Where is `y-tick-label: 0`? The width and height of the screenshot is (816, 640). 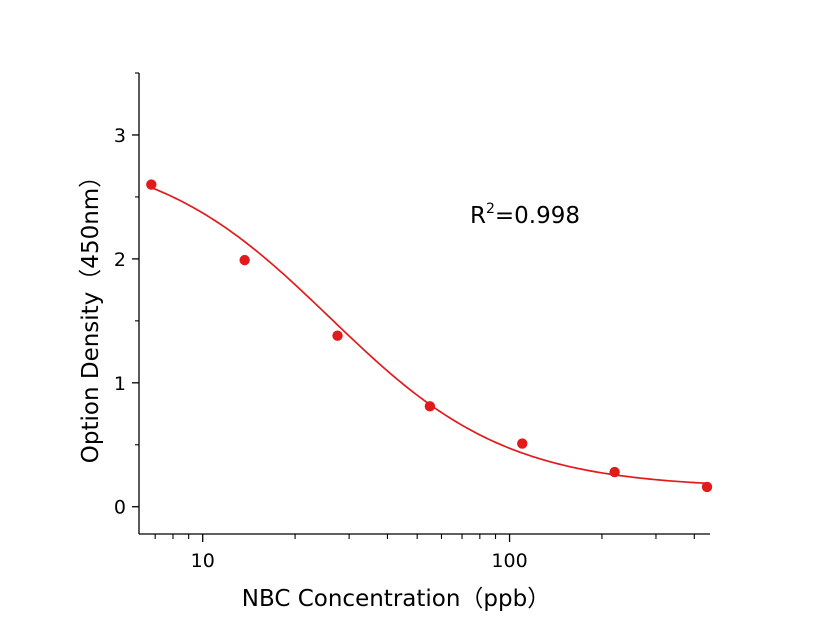 y-tick-label: 0 is located at coordinates (120, 508).